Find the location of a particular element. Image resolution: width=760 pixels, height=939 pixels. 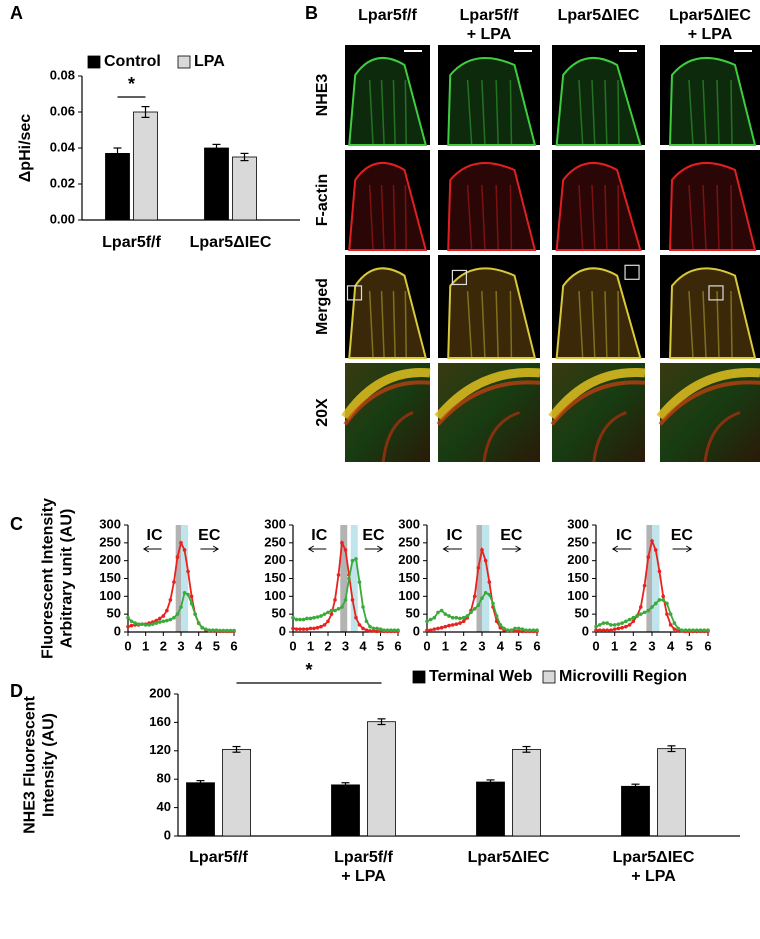

y-tick-label: 0 is located at coordinates (117, 630).